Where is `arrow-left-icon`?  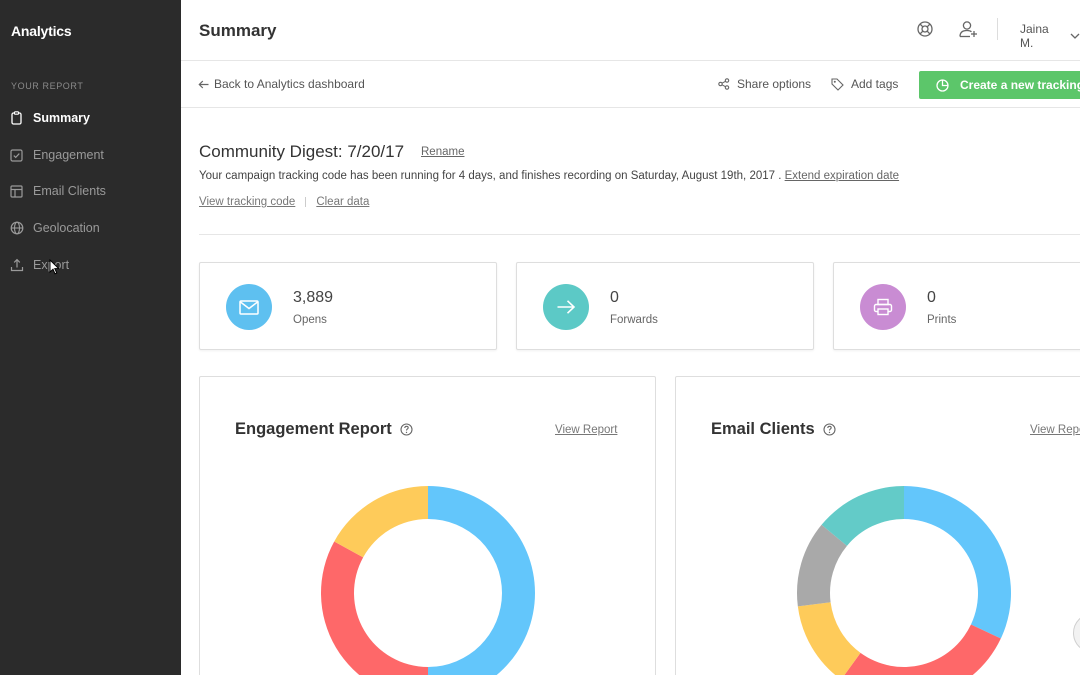 arrow-left-icon is located at coordinates (203, 84).